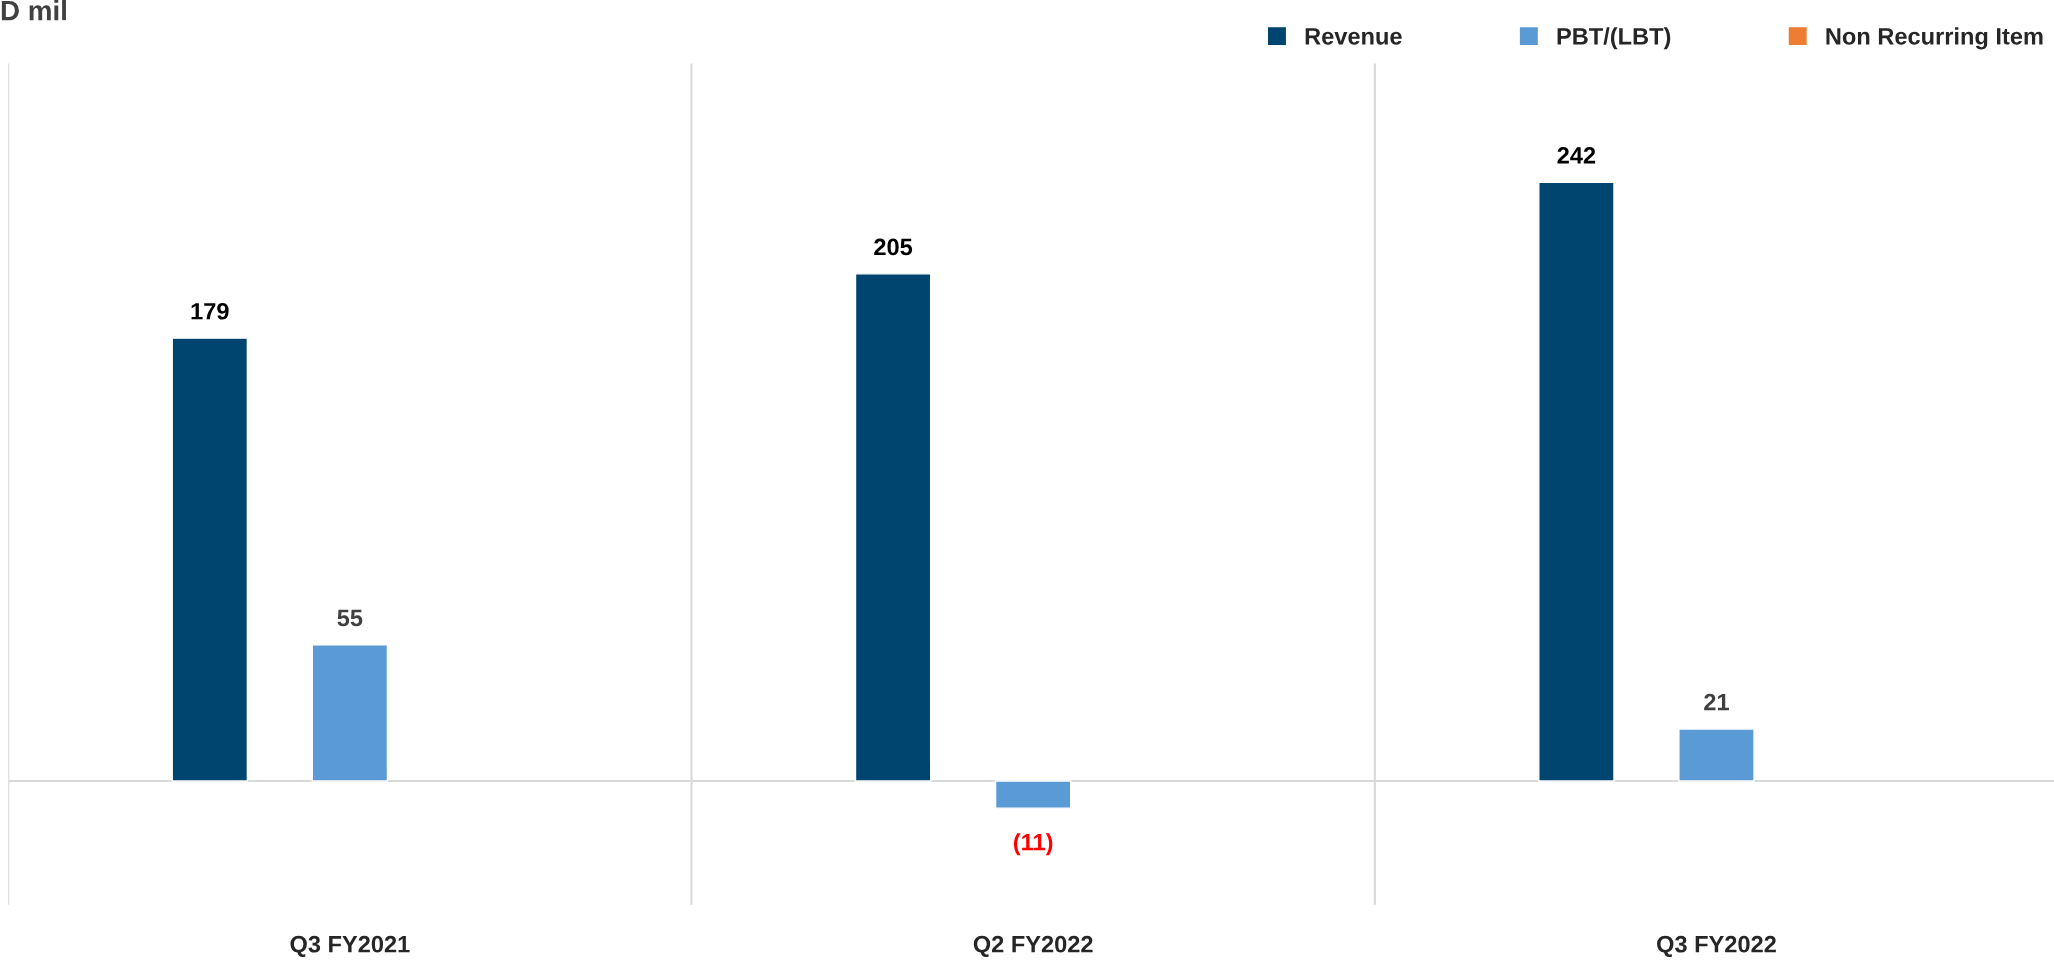  I want to click on data-label: 21, so click(1716, 702).